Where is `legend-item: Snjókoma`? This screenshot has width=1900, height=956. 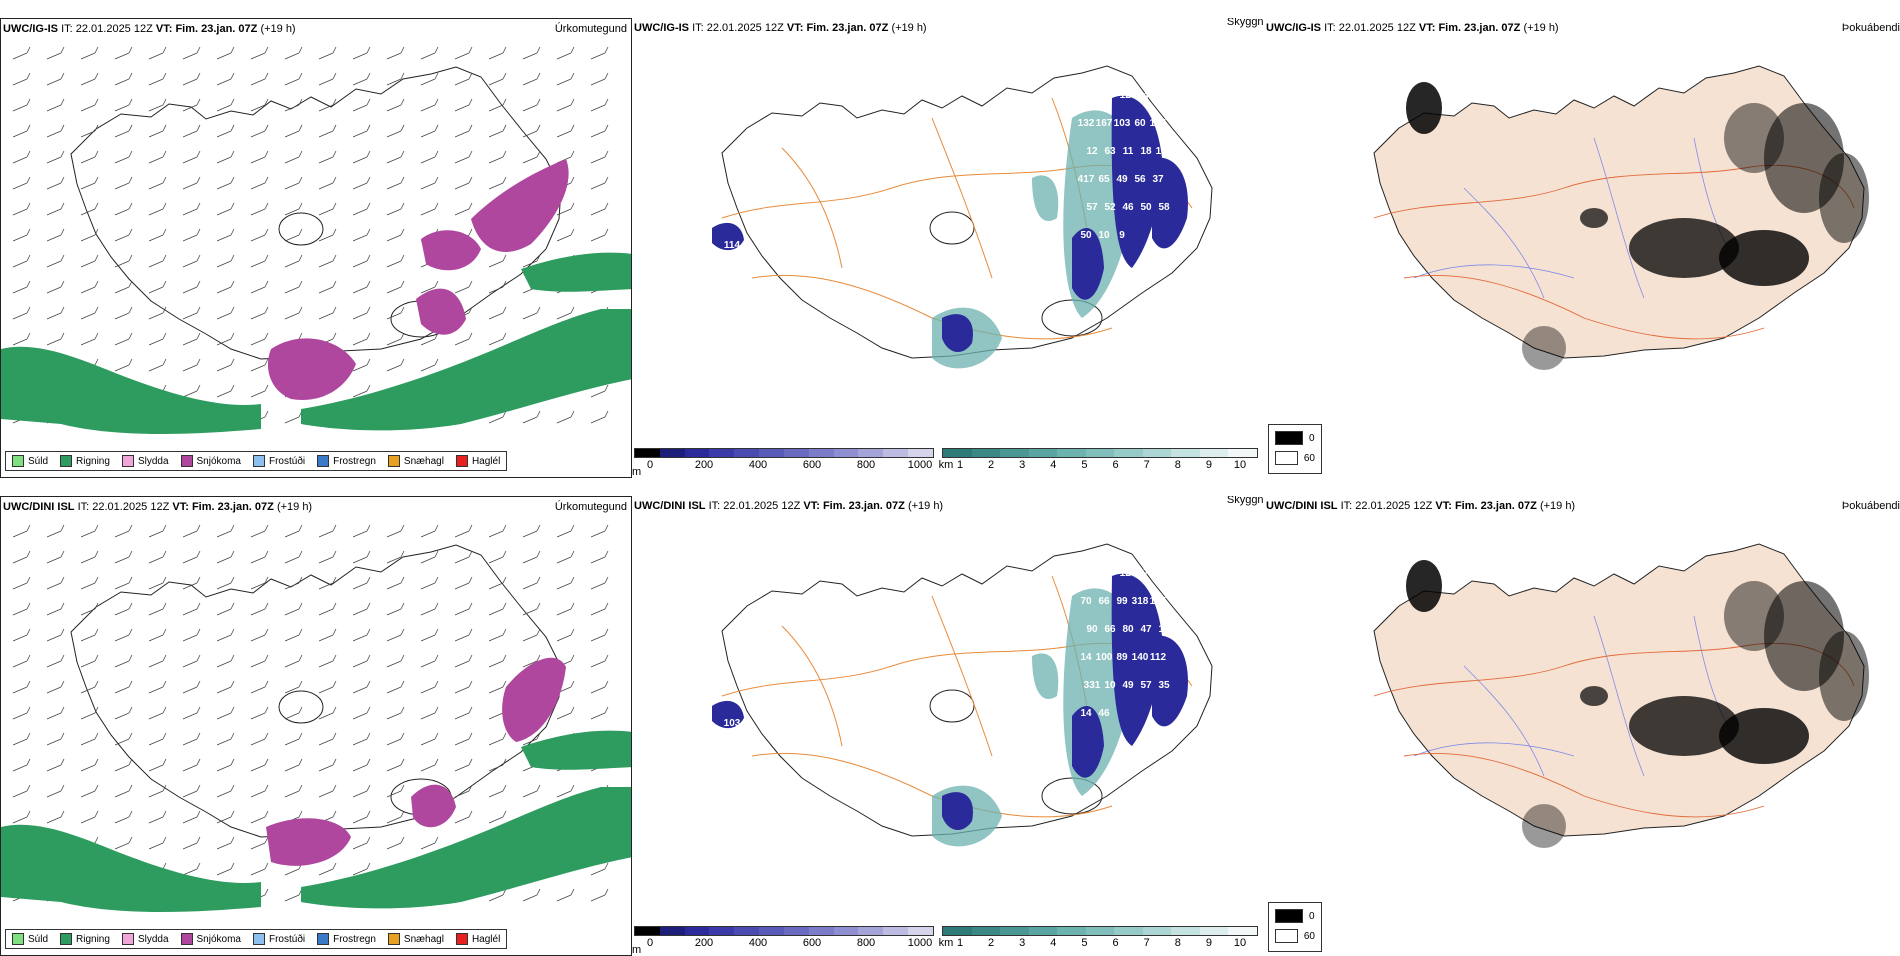
legend-item: Snjókoma is located at coordinates (210, 461).